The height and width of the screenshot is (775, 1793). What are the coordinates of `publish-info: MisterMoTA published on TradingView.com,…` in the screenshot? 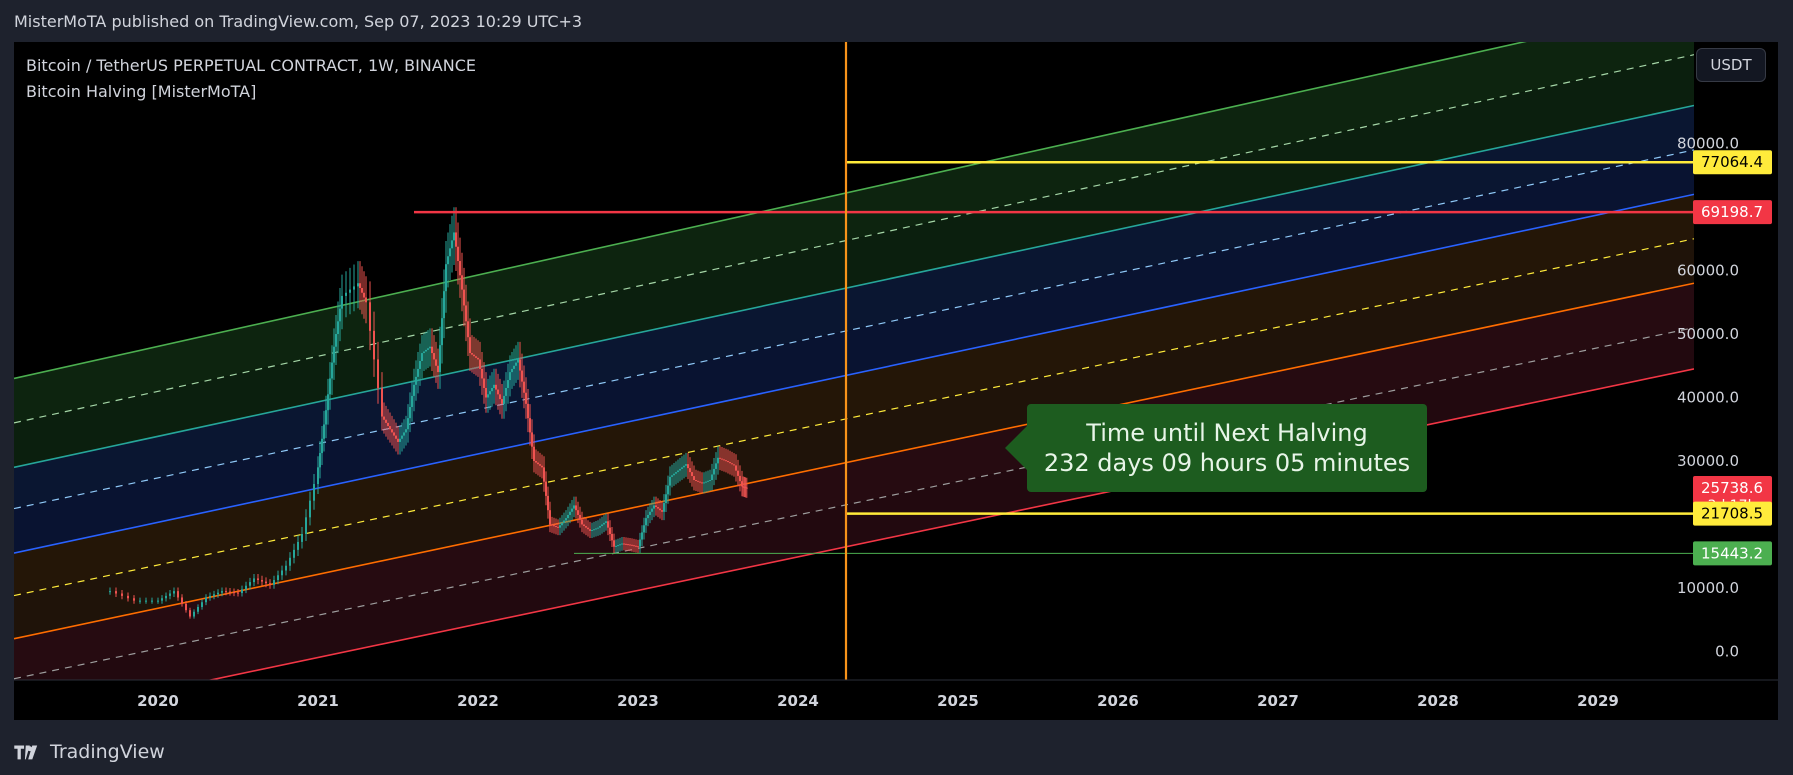 It's located at (298, 21).